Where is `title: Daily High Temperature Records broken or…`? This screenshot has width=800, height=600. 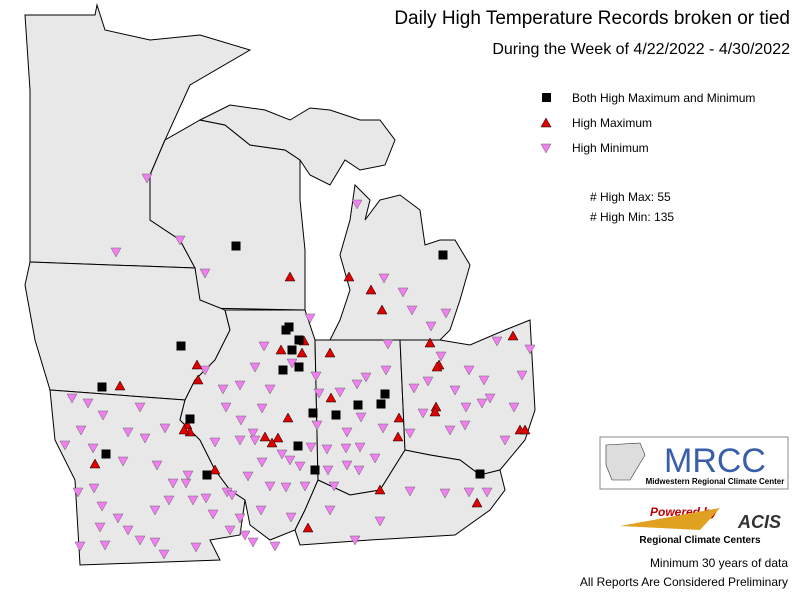
title: Daily High Temperature Records broken or… is located at coordinates (592, 18).